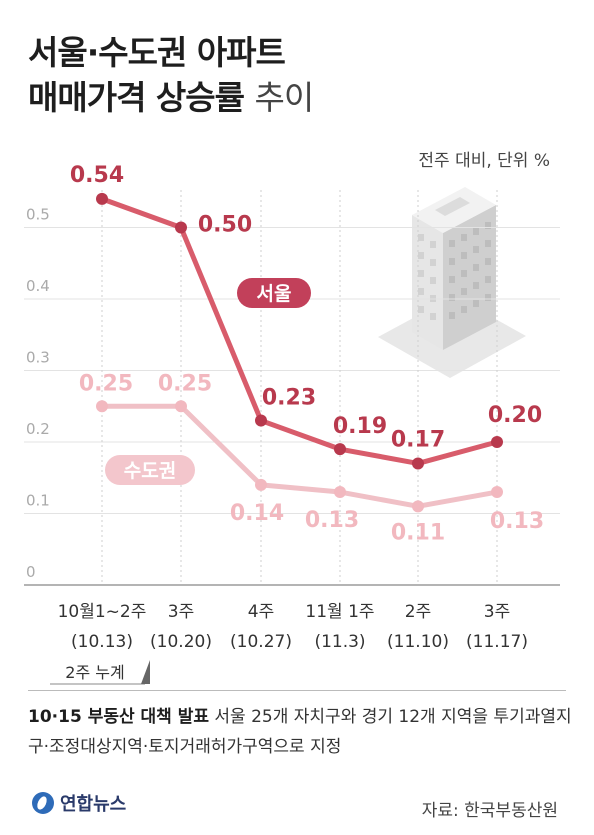 The width and height of the screenshot is (594, 835). Describe the element at coordinates (418, 532) in the screenshot. I see `data-label-metro: 0.11` at that location.